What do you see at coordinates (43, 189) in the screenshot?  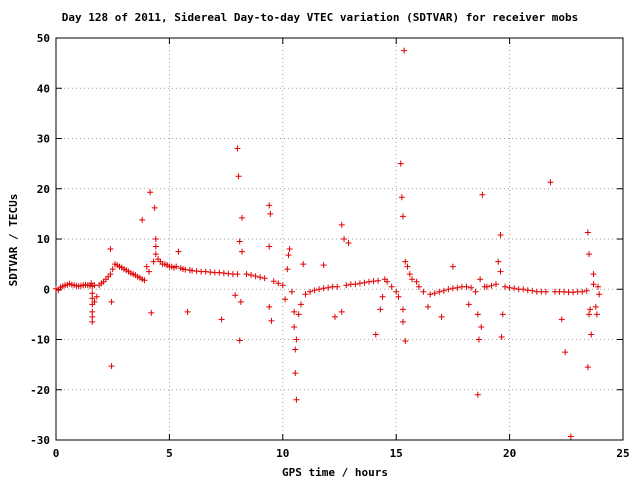 I see `y-tick-label: 20` at bounding box center [43, 189].